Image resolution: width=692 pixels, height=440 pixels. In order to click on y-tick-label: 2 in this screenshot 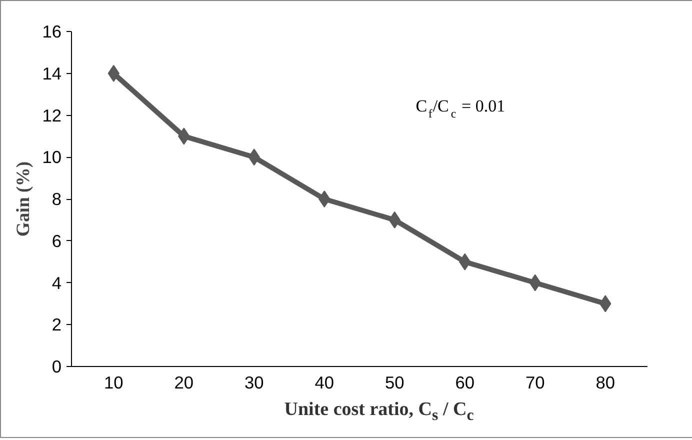, I will do `click(57, 324)`.